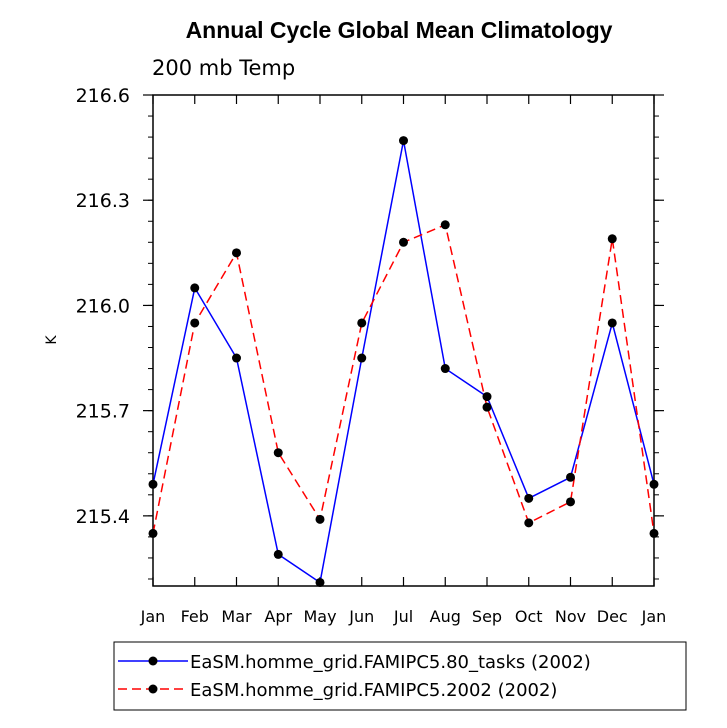  What do you see at coordinates (390, 662) in the screenshot?
I see `legend-label-1: EaSM.homme_grid.FAMIPC5.80_tasks (2002)` at bounding box center [390, 662].